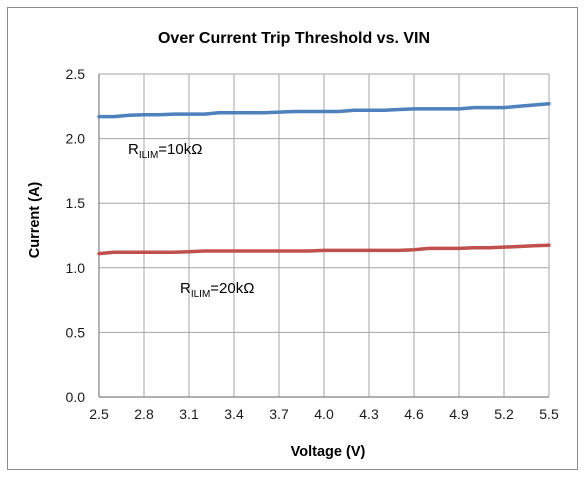 The width and height of the screenshot is (587, 480). What do you see at coordinates (234, 414) in the screenshot?
I see `x-tick-label: 3.4` at bounding box center [234, 414].